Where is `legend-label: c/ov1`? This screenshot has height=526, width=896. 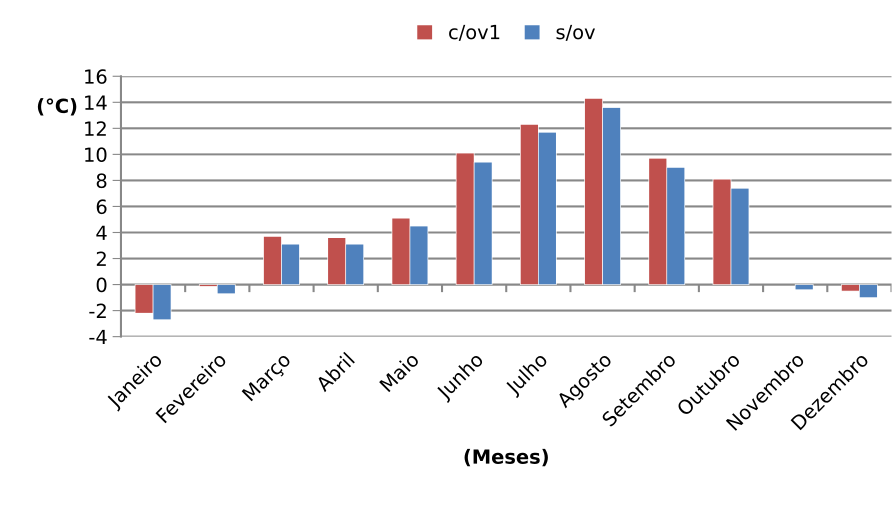
legend-label: c/ov1 is located at coordinates (474, 32).